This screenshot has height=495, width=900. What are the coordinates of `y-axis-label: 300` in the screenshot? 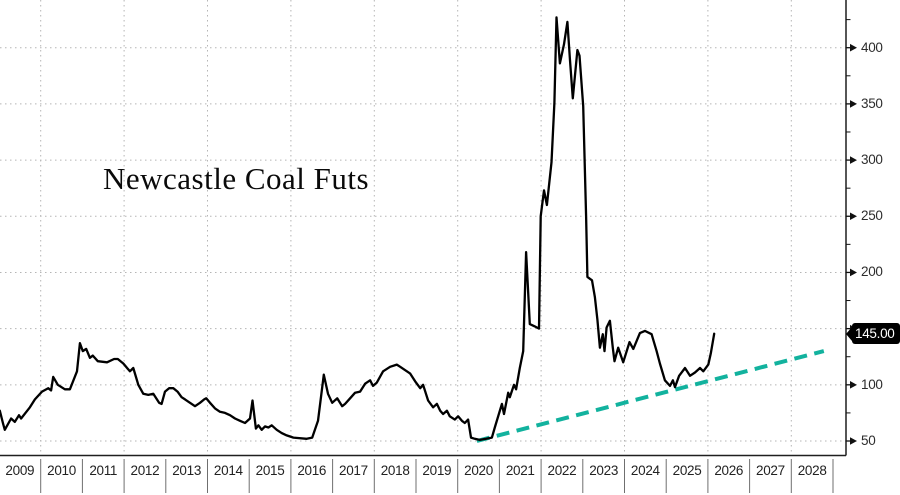 It's located at (872, 160).